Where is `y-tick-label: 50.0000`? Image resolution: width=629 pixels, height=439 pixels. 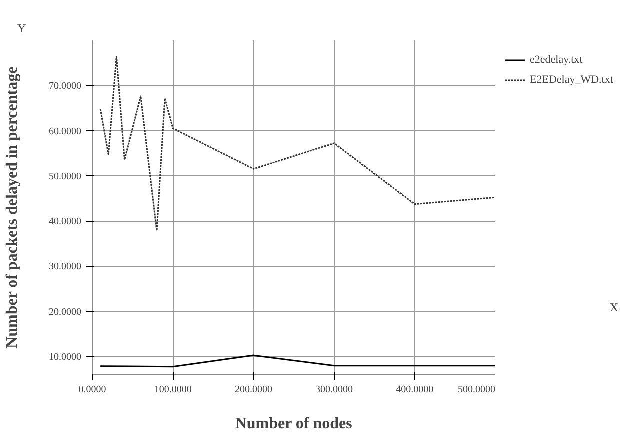
y-tick-label: 50.0000 is located at coordinates (65, 176).